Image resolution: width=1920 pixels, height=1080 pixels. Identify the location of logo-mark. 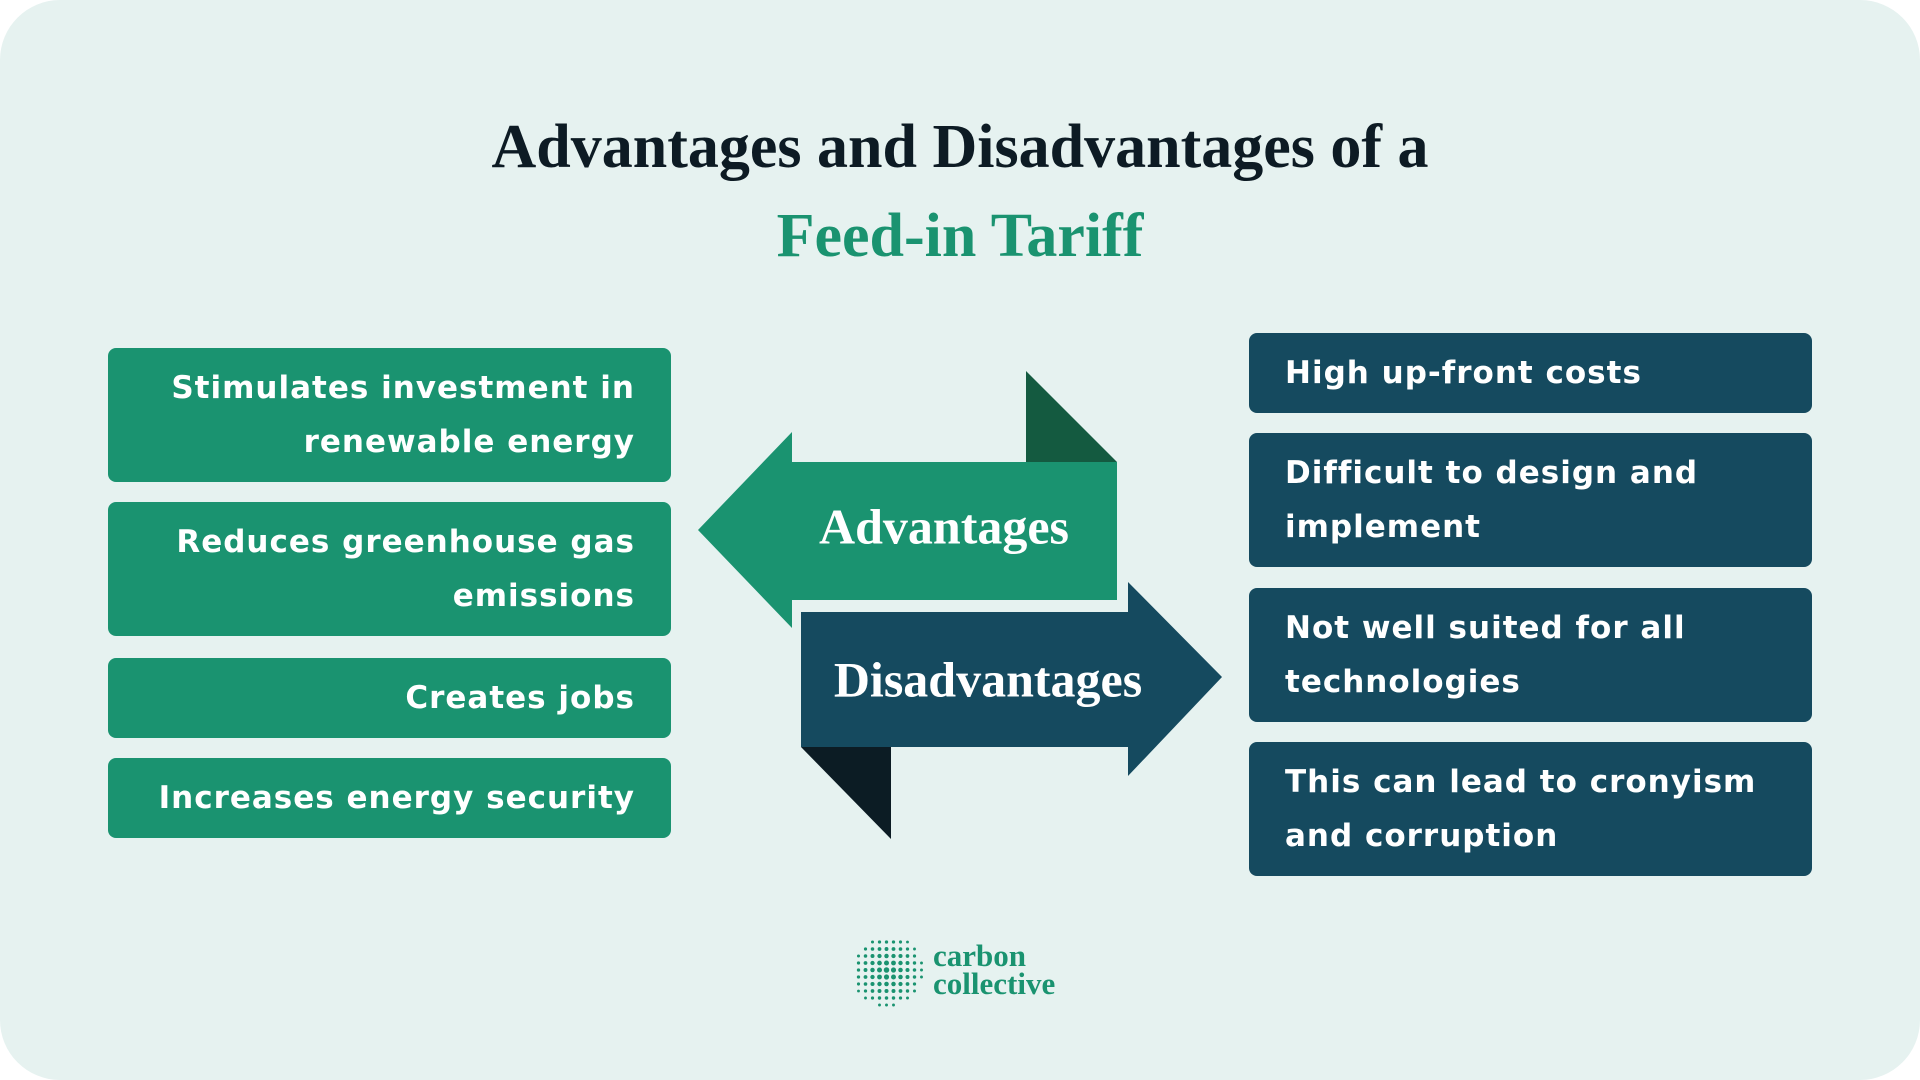
(889, 973).